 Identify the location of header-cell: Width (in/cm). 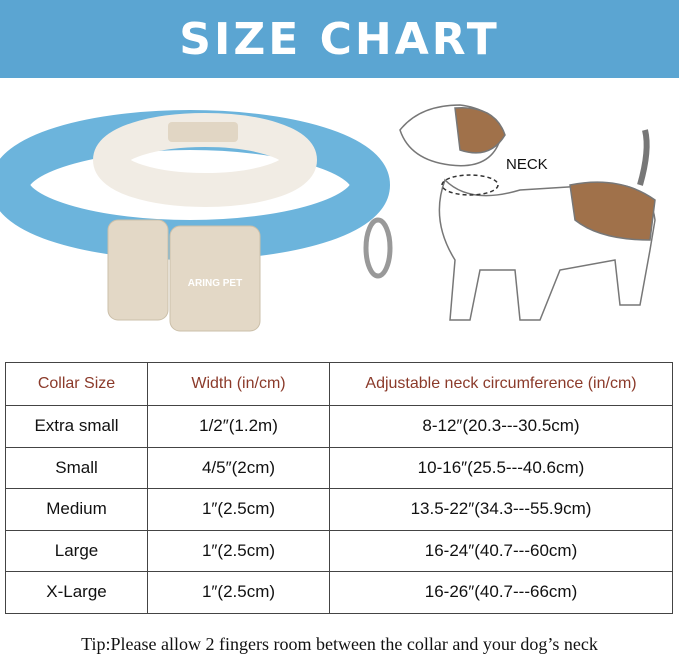
(238, 384).